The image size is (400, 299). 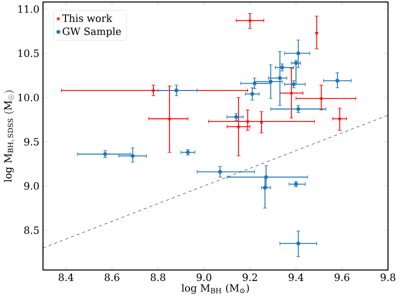 I want to click on x-tick-label: 9.0, so click(x=204, y=278).